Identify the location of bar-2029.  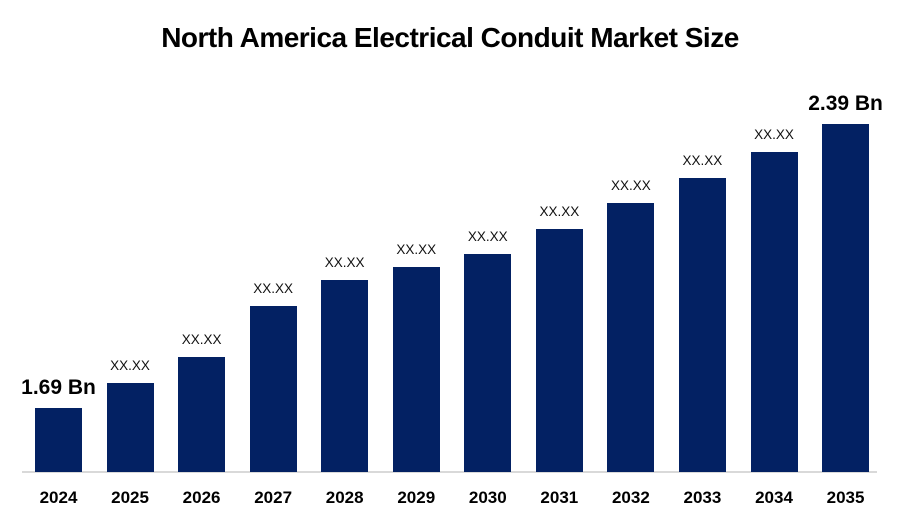
(416, 369).